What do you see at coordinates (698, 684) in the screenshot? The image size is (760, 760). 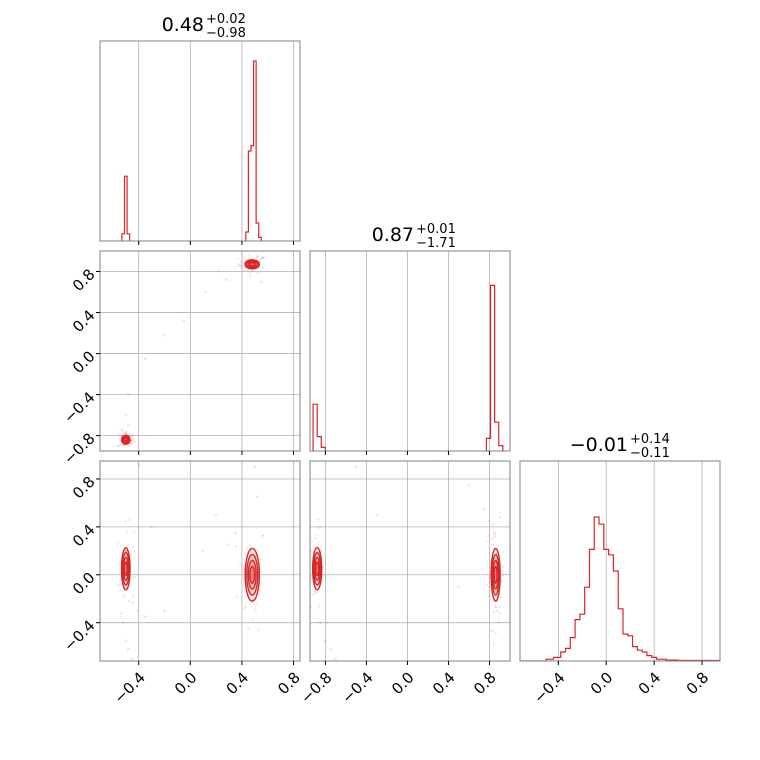 I see `x-tick-label: 0.8` at bounding box center [698, 684].